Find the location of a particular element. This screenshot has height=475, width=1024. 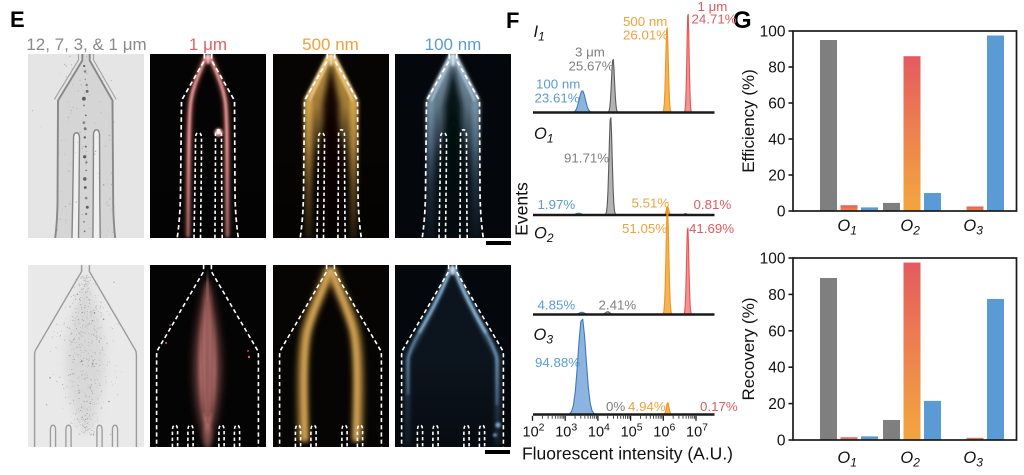

svg-text: 94.88% is located at coordinates (557, 362).